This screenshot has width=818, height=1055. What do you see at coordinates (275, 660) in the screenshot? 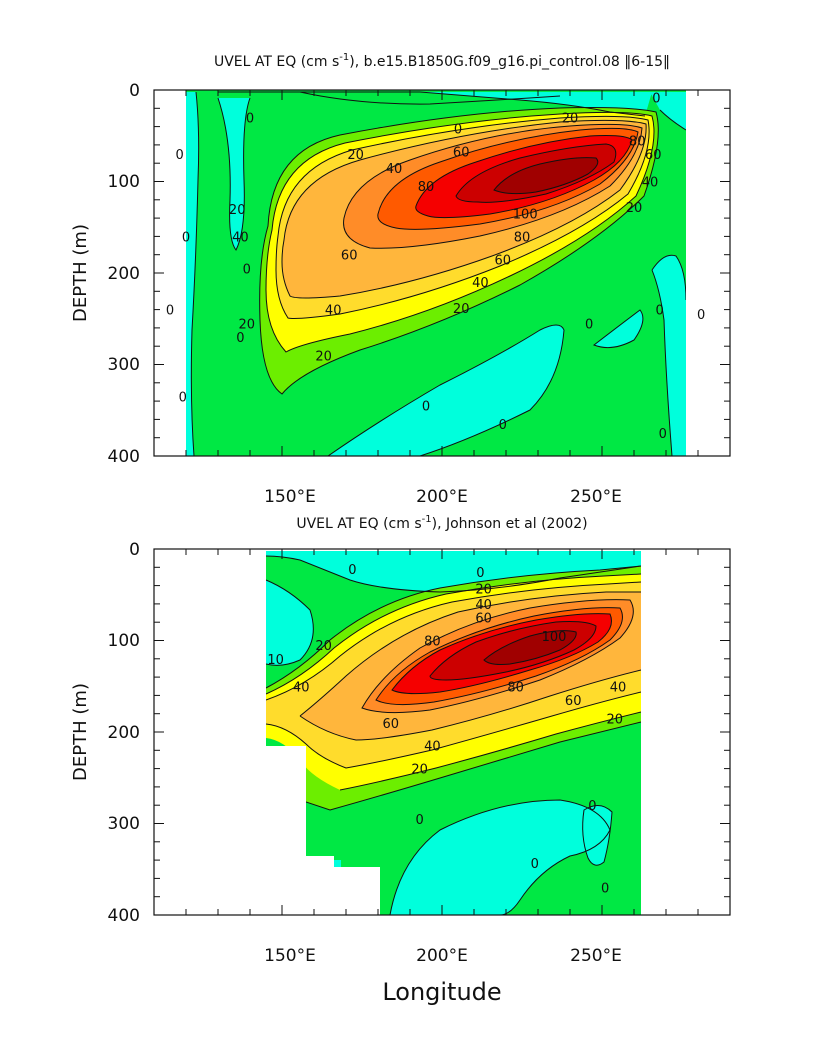
I see `contour-label: 10` at bounding box center [275, 660].